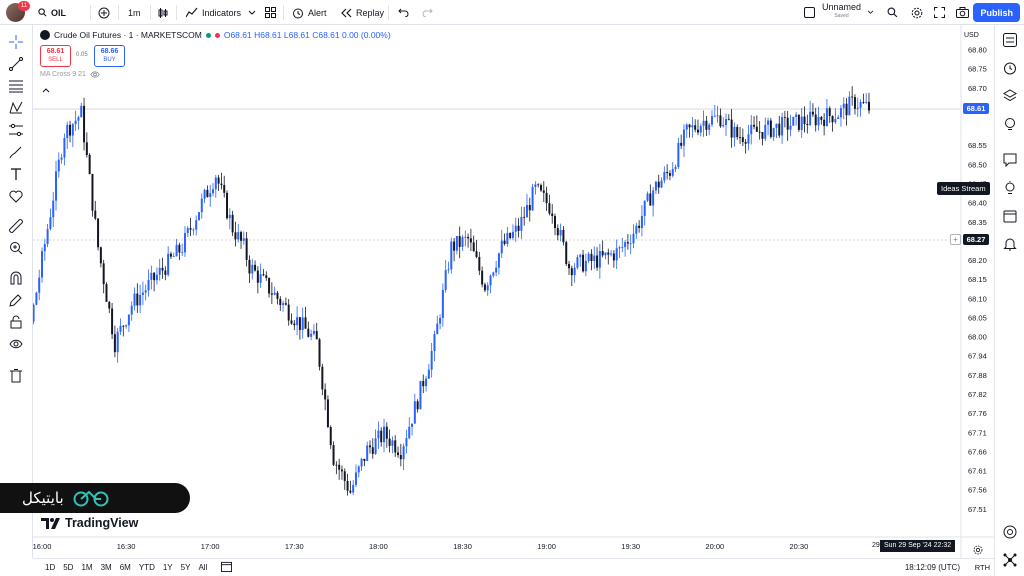  What do you see at coordinates (208, 35) in the screenshot?
I see `market-status-dot` at bounding box center [208, 35].